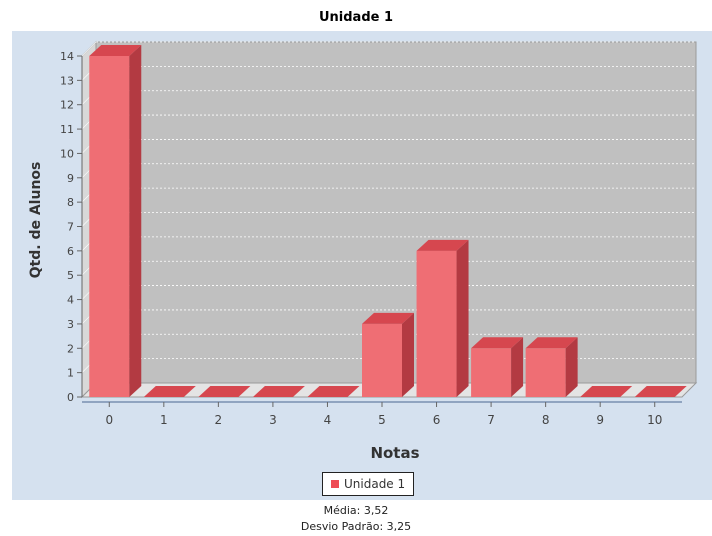 This screenshot has width=712, height=536. What do you see at coordinates (70, 373) in the screenshot?
I see `y-tick-label: 1` at bounding box center [70, 373].